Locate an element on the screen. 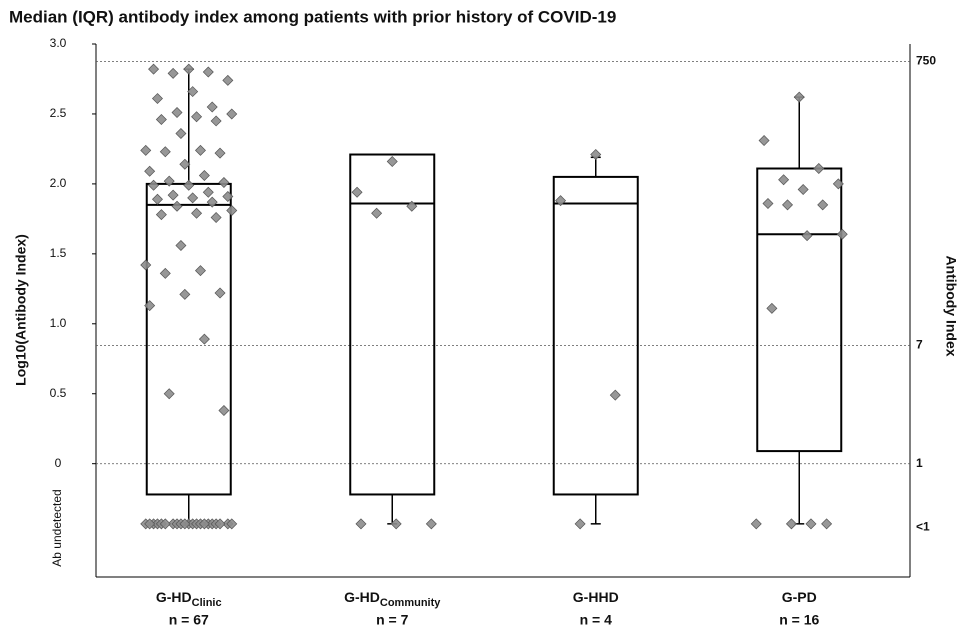 The image size is (959, 634). n-label: n = 16 is located at coordinates (799, 620).